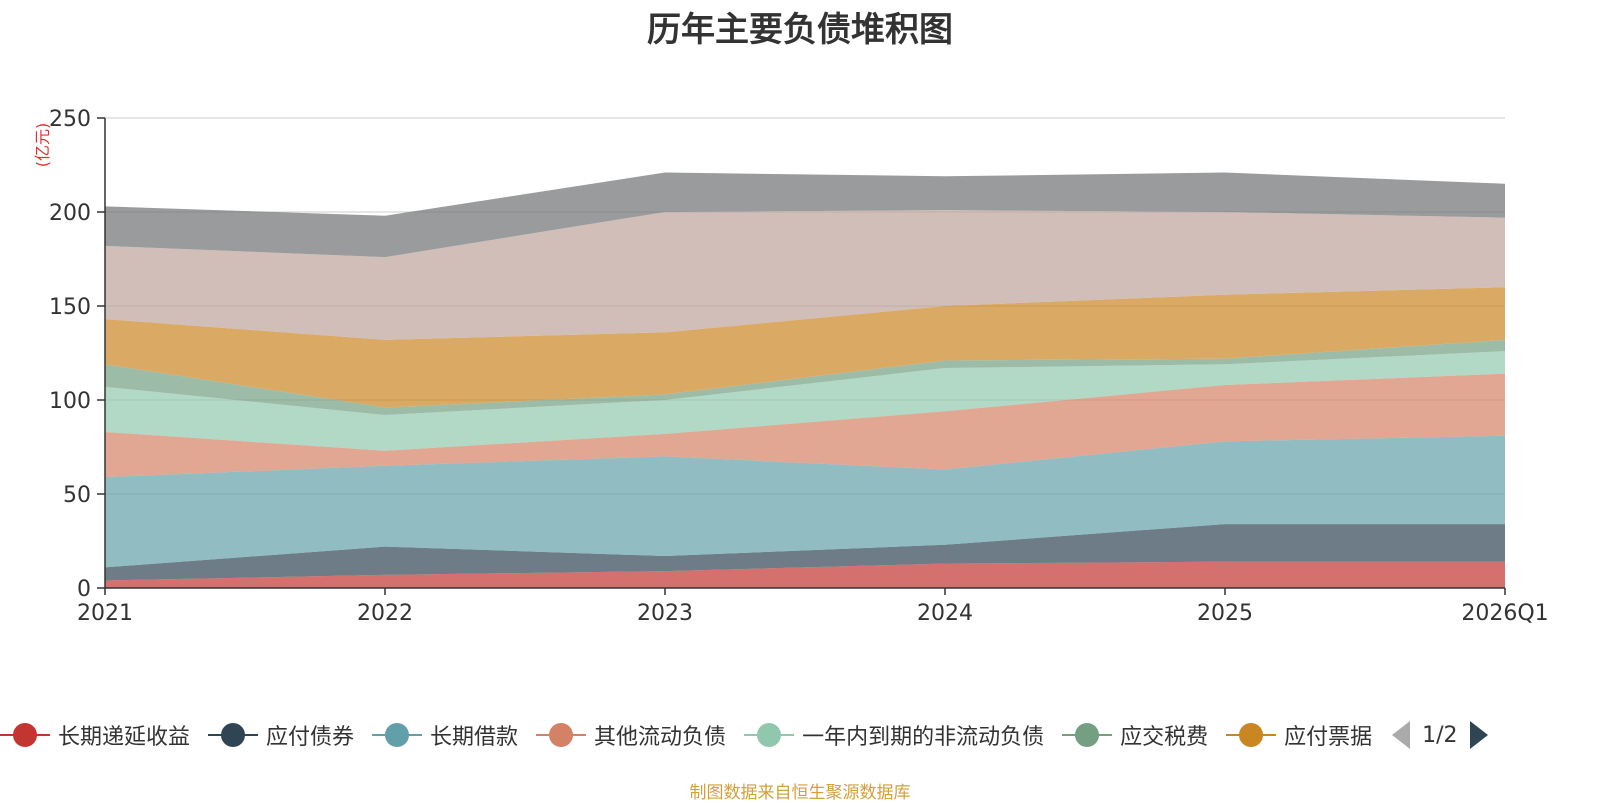 This screenshot has height=803, width=1600. I want to click on y-tick-label-200: 200, so click(70, 213).